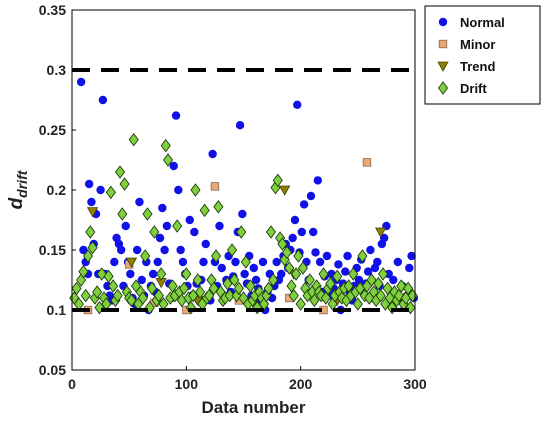 The image size is (550, 425). Describe the element at coordinates (187, 384) in the screenshot. I see `x-tick-label: 100` at that location.